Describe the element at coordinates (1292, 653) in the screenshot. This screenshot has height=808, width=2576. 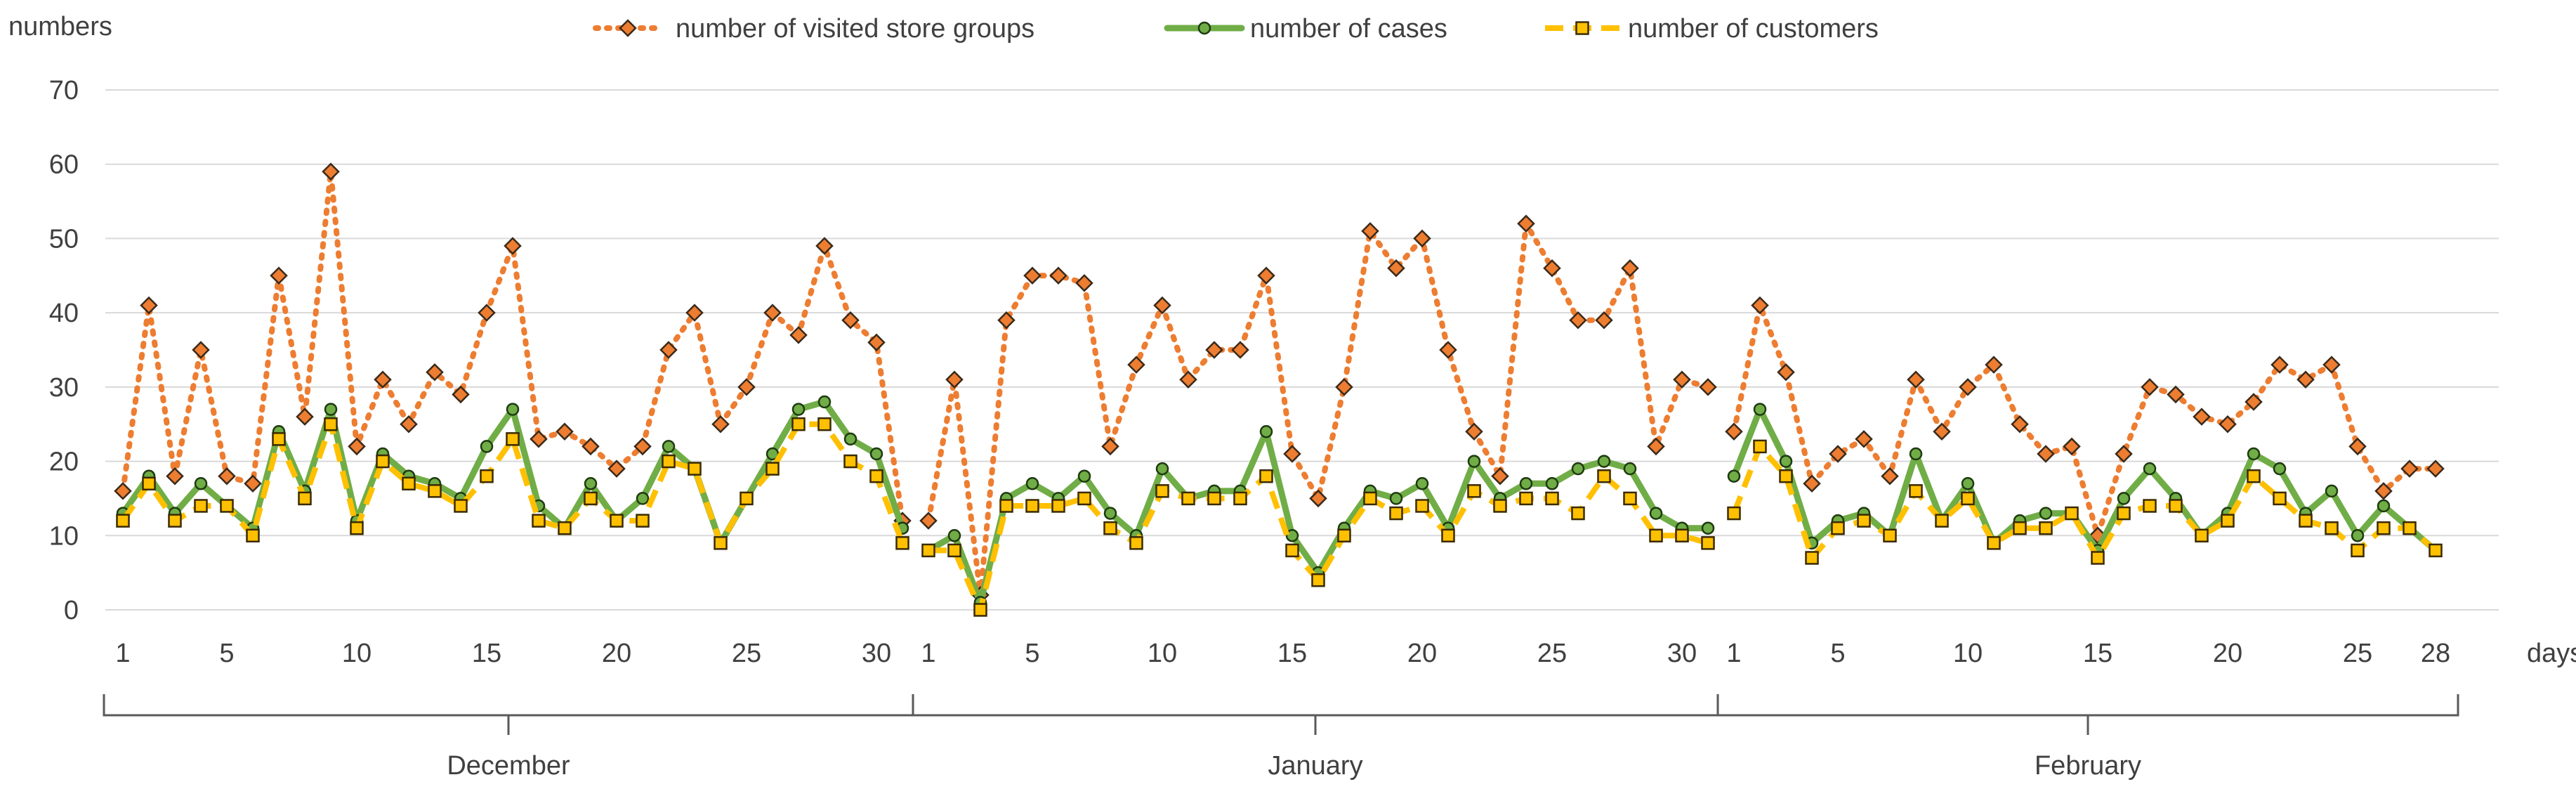
I see `x-tick-label: 15` at that location.